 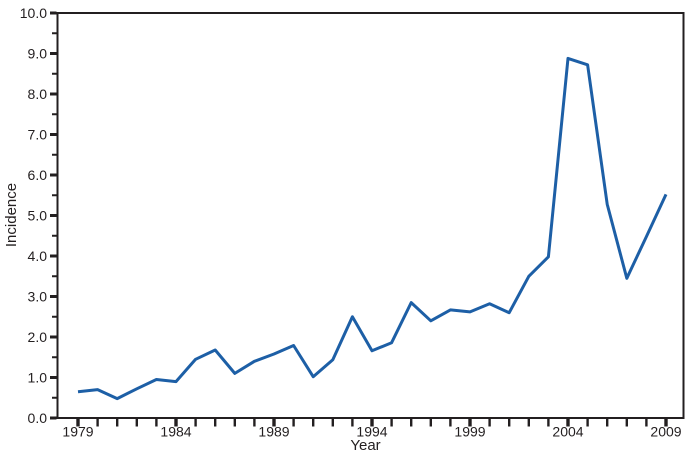 What do you see at coordinates (175, 432) in the screenshot?
I see `x-axis-tick-label: 1984` at bounding box center [175, 432].